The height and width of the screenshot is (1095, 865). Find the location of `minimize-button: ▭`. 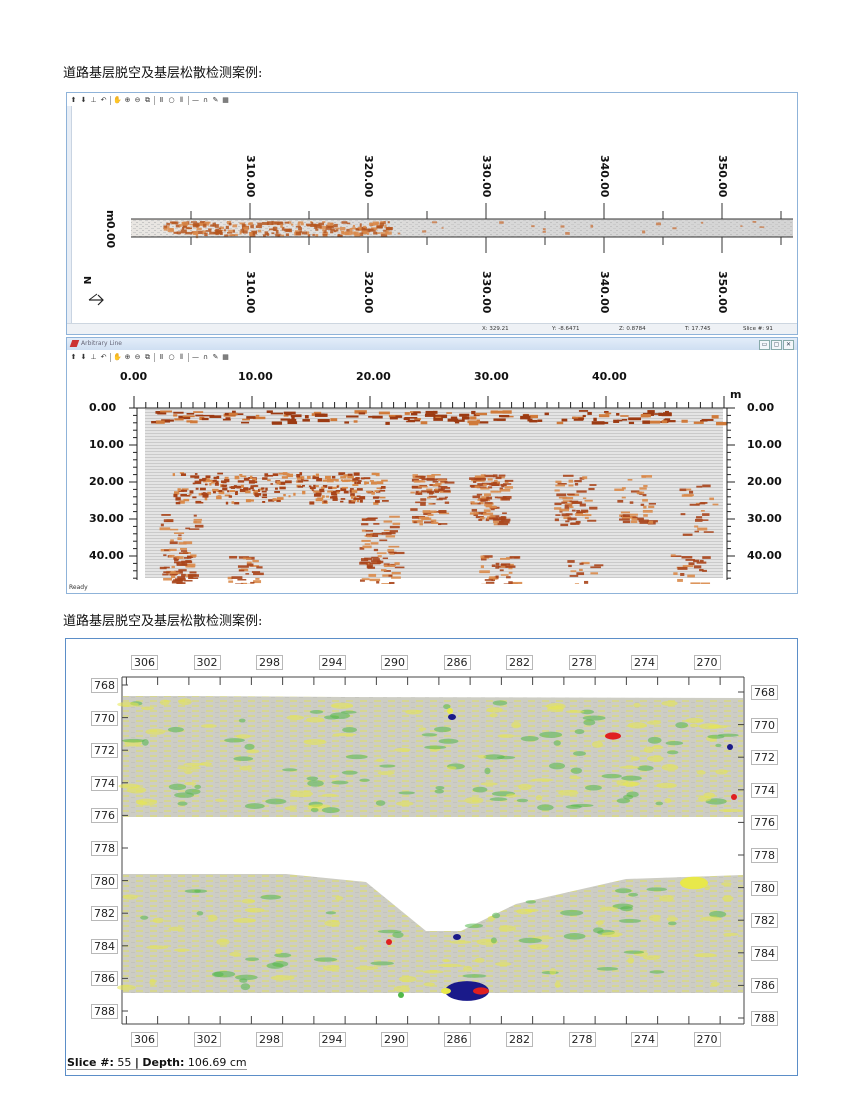

minimize-button: ▭ is located at coordinates (764, 345).